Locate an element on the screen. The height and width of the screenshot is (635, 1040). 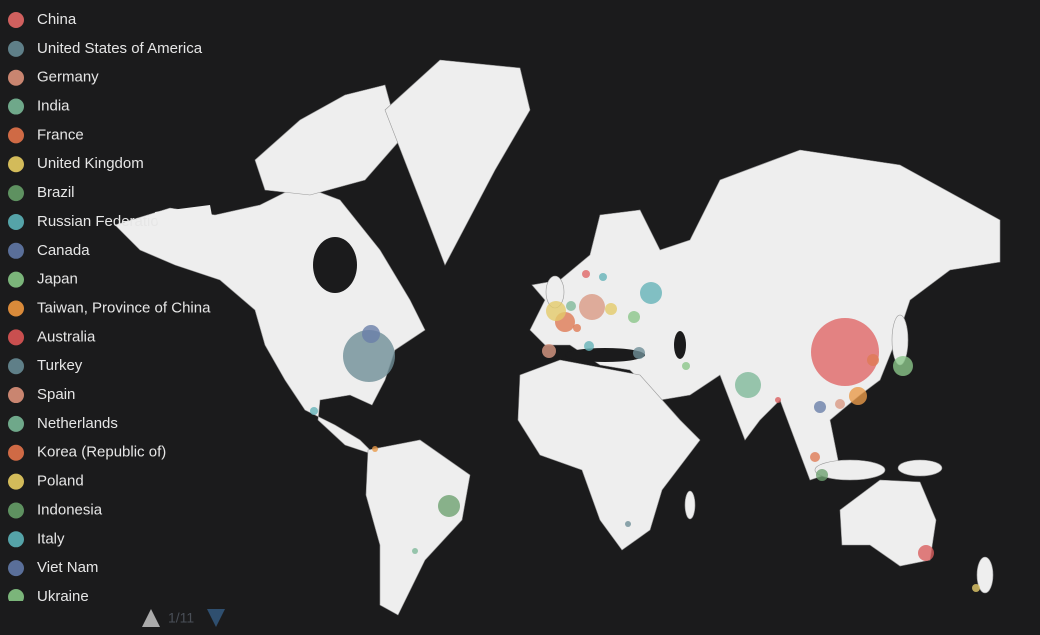
legend-item: Canada is located at coordinates (49, 250).